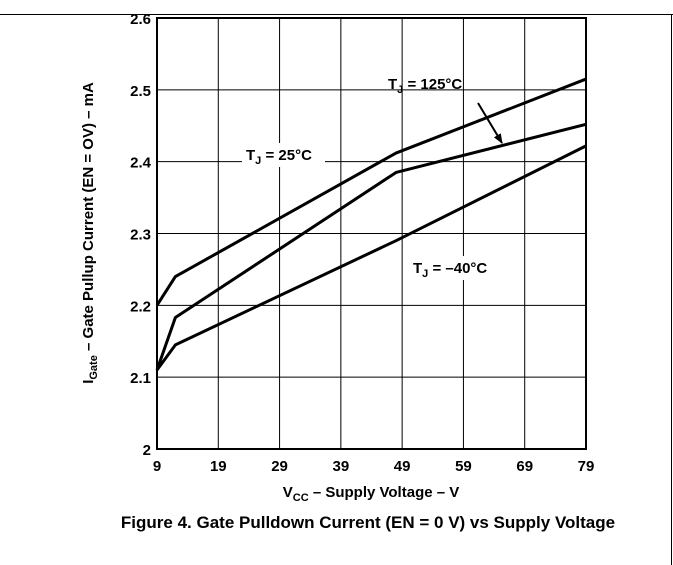  I want to click on series-label-2: TJ = –40°C, so click(450, 270).